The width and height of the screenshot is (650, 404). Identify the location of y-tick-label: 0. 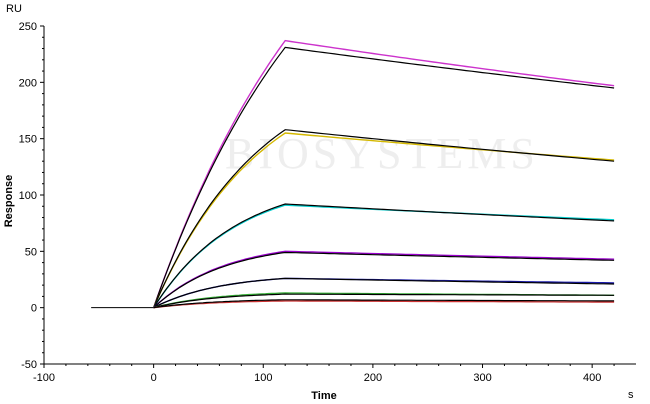
(34, 309).